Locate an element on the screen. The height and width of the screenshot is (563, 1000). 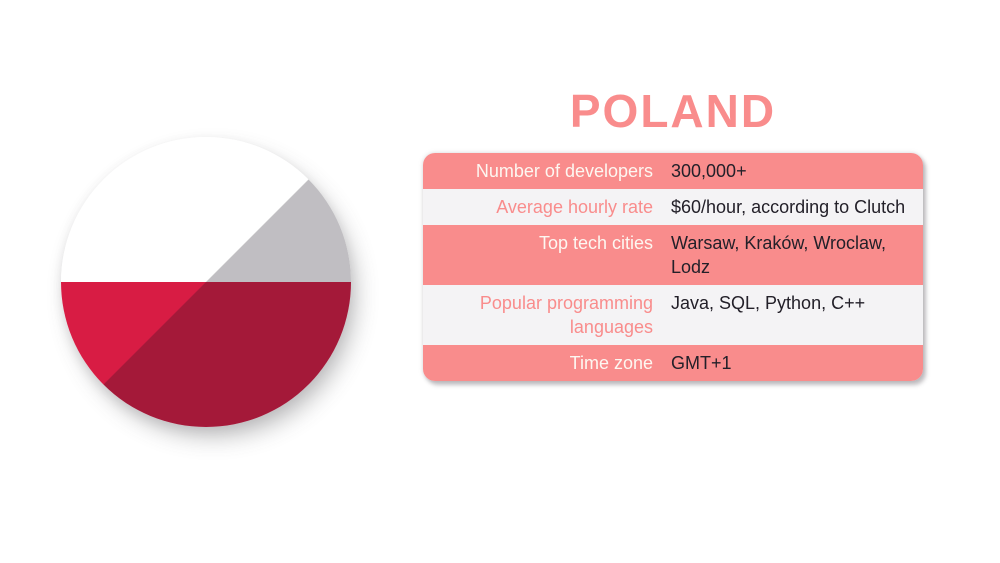
poland-flag-icon is located at coordinates (206, 282).